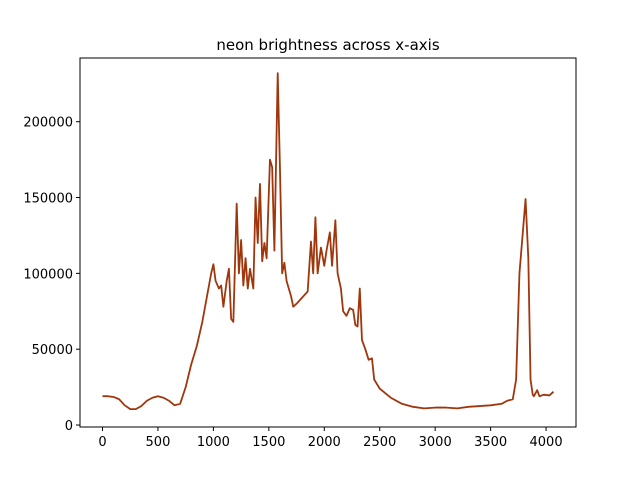 The height and width of the screenshot is (484, 640). Describe the element at coordinates (490, 442) in the screenshot. I see `x-tick-label: 3500` at that location.